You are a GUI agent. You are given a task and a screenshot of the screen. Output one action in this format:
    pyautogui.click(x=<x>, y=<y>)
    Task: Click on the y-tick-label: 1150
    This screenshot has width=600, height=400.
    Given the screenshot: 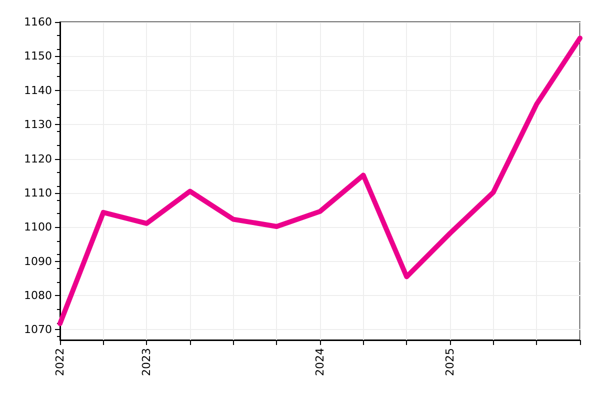 What is the action you would take?
    pyautogui.click(x=38, y=56)
    